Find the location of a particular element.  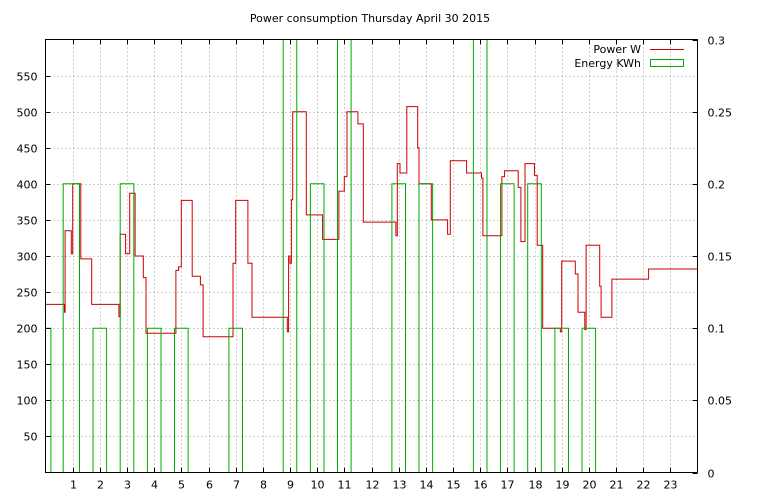

y-left-tick-label: 350 is located at coordinates (27, 221).